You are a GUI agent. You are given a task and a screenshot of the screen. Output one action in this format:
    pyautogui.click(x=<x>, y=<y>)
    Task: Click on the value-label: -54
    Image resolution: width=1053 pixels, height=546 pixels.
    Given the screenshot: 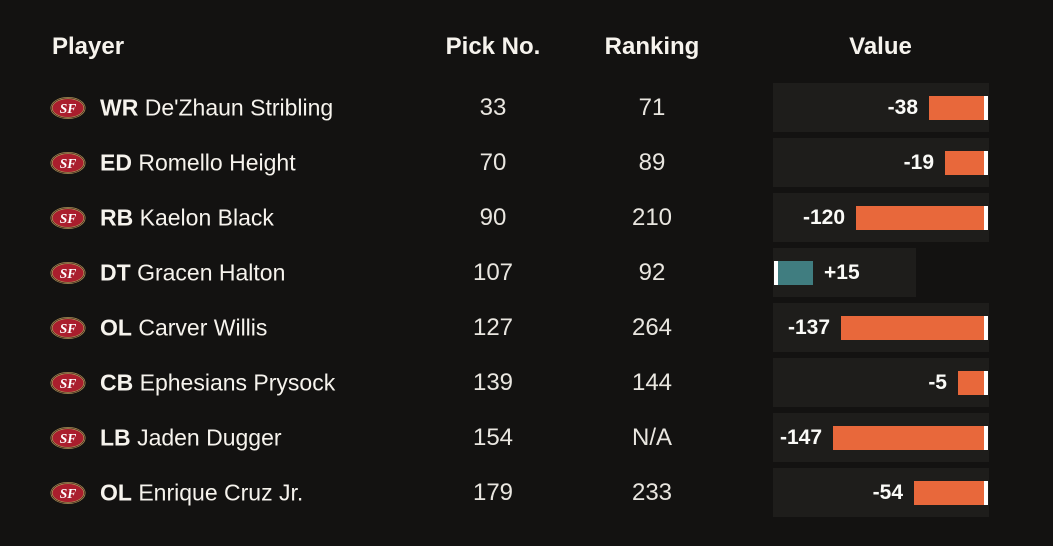 What is the action you would take?
    pyautogui.click(x=887, y=492)
    